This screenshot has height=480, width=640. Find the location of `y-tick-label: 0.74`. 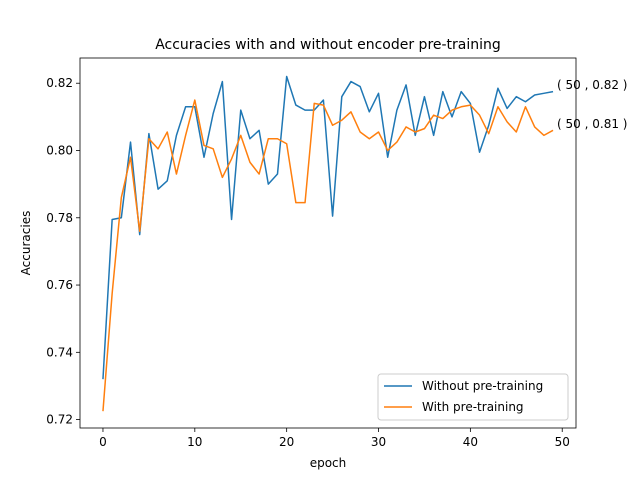

y-tick-label: 0.74 is located at coordinates (59, 352).